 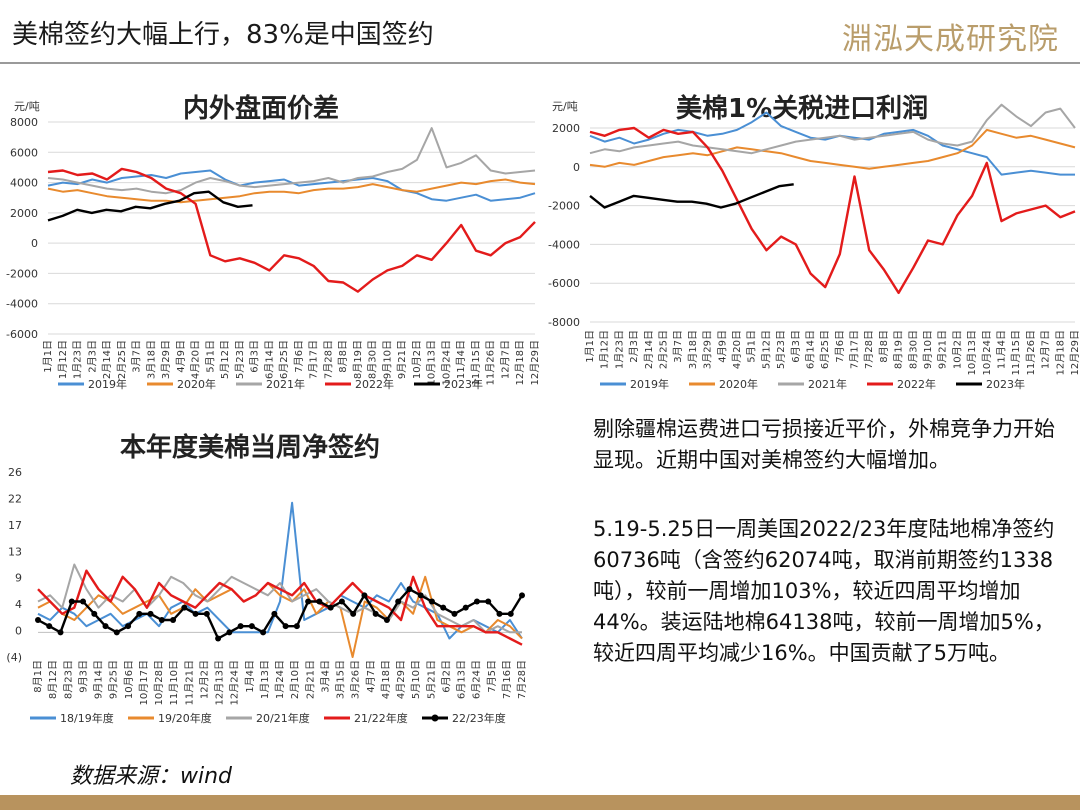 I want to click on chart1-xtick-label: 6月25日, so click(x=284, y=359).